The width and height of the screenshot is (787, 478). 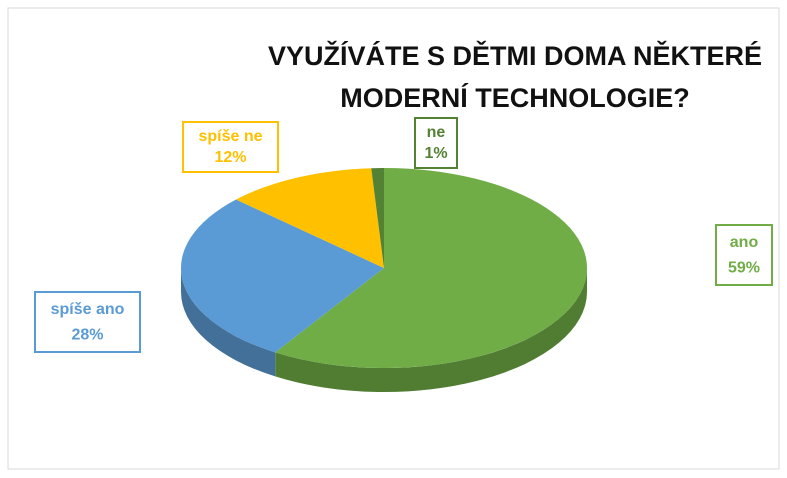 I want to click on data-label-value: 59%, so click(x=744, y=267).